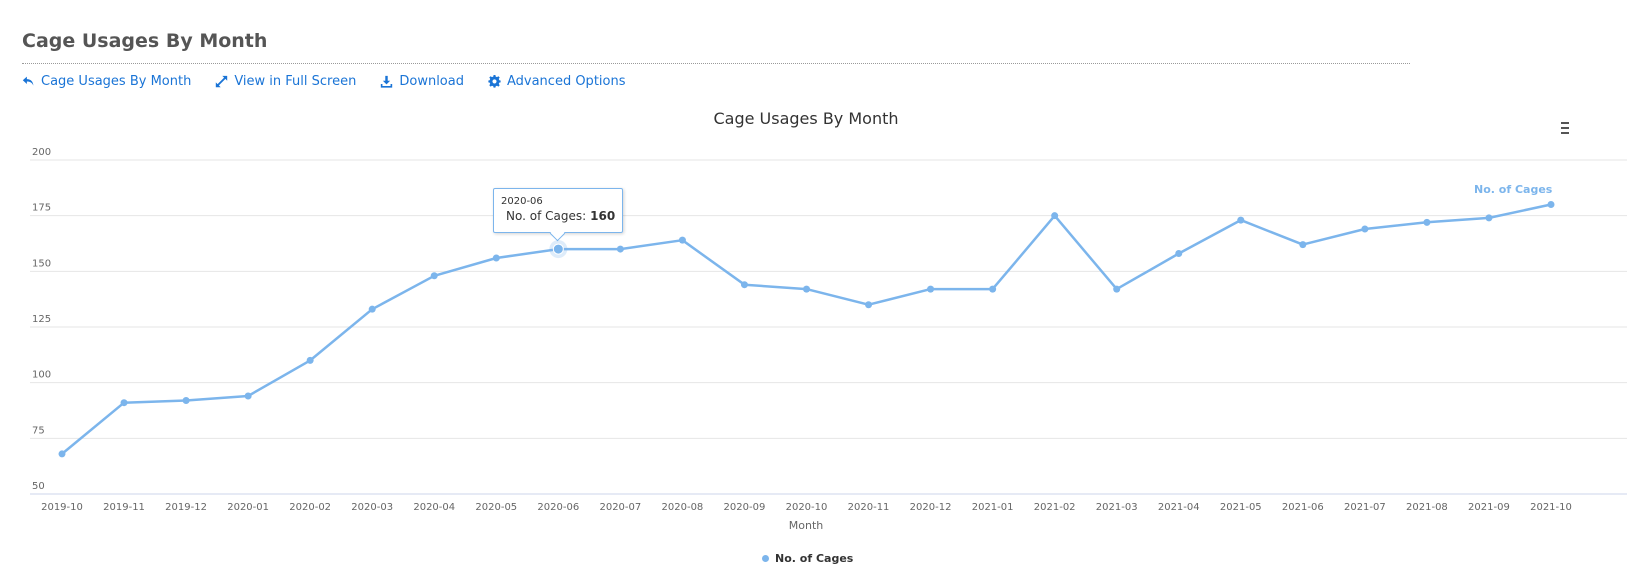  Describe the element at coordinates (603, 216) in the screenshot. I see `tooltip-value: 160` at that location.